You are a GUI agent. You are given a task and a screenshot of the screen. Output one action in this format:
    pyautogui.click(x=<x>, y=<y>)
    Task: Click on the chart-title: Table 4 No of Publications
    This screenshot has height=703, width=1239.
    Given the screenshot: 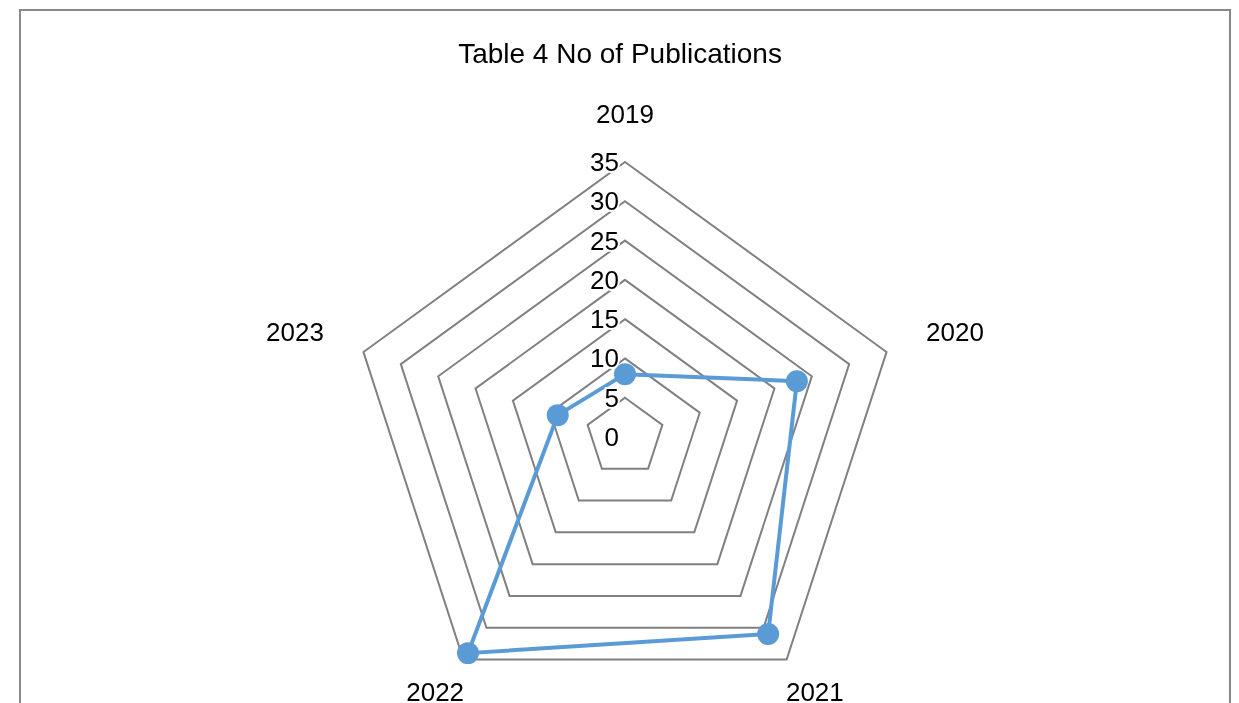 What is the action you would take?
    pyautogui.click(x=620, y=53)
    